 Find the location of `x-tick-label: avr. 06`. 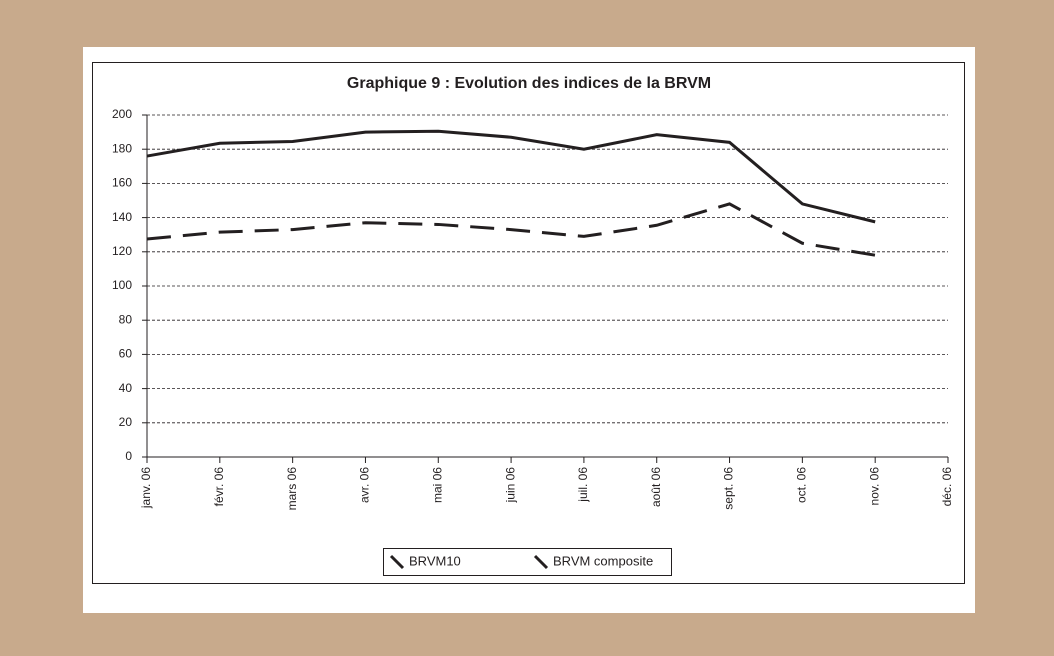

x-tick-label: avr. 06 is located at coordinates (365, 485).